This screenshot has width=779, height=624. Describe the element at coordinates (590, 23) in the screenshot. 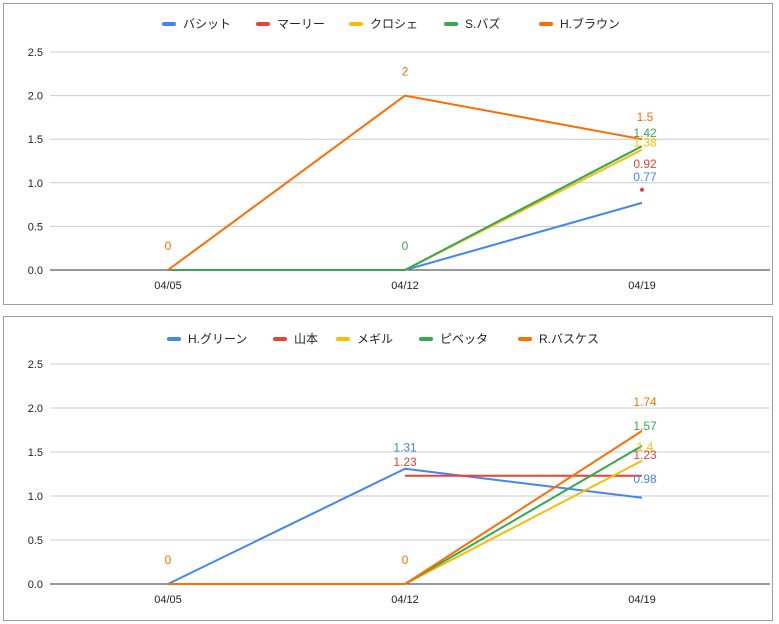

I see `legend-label: H.ブラウン` at that location.